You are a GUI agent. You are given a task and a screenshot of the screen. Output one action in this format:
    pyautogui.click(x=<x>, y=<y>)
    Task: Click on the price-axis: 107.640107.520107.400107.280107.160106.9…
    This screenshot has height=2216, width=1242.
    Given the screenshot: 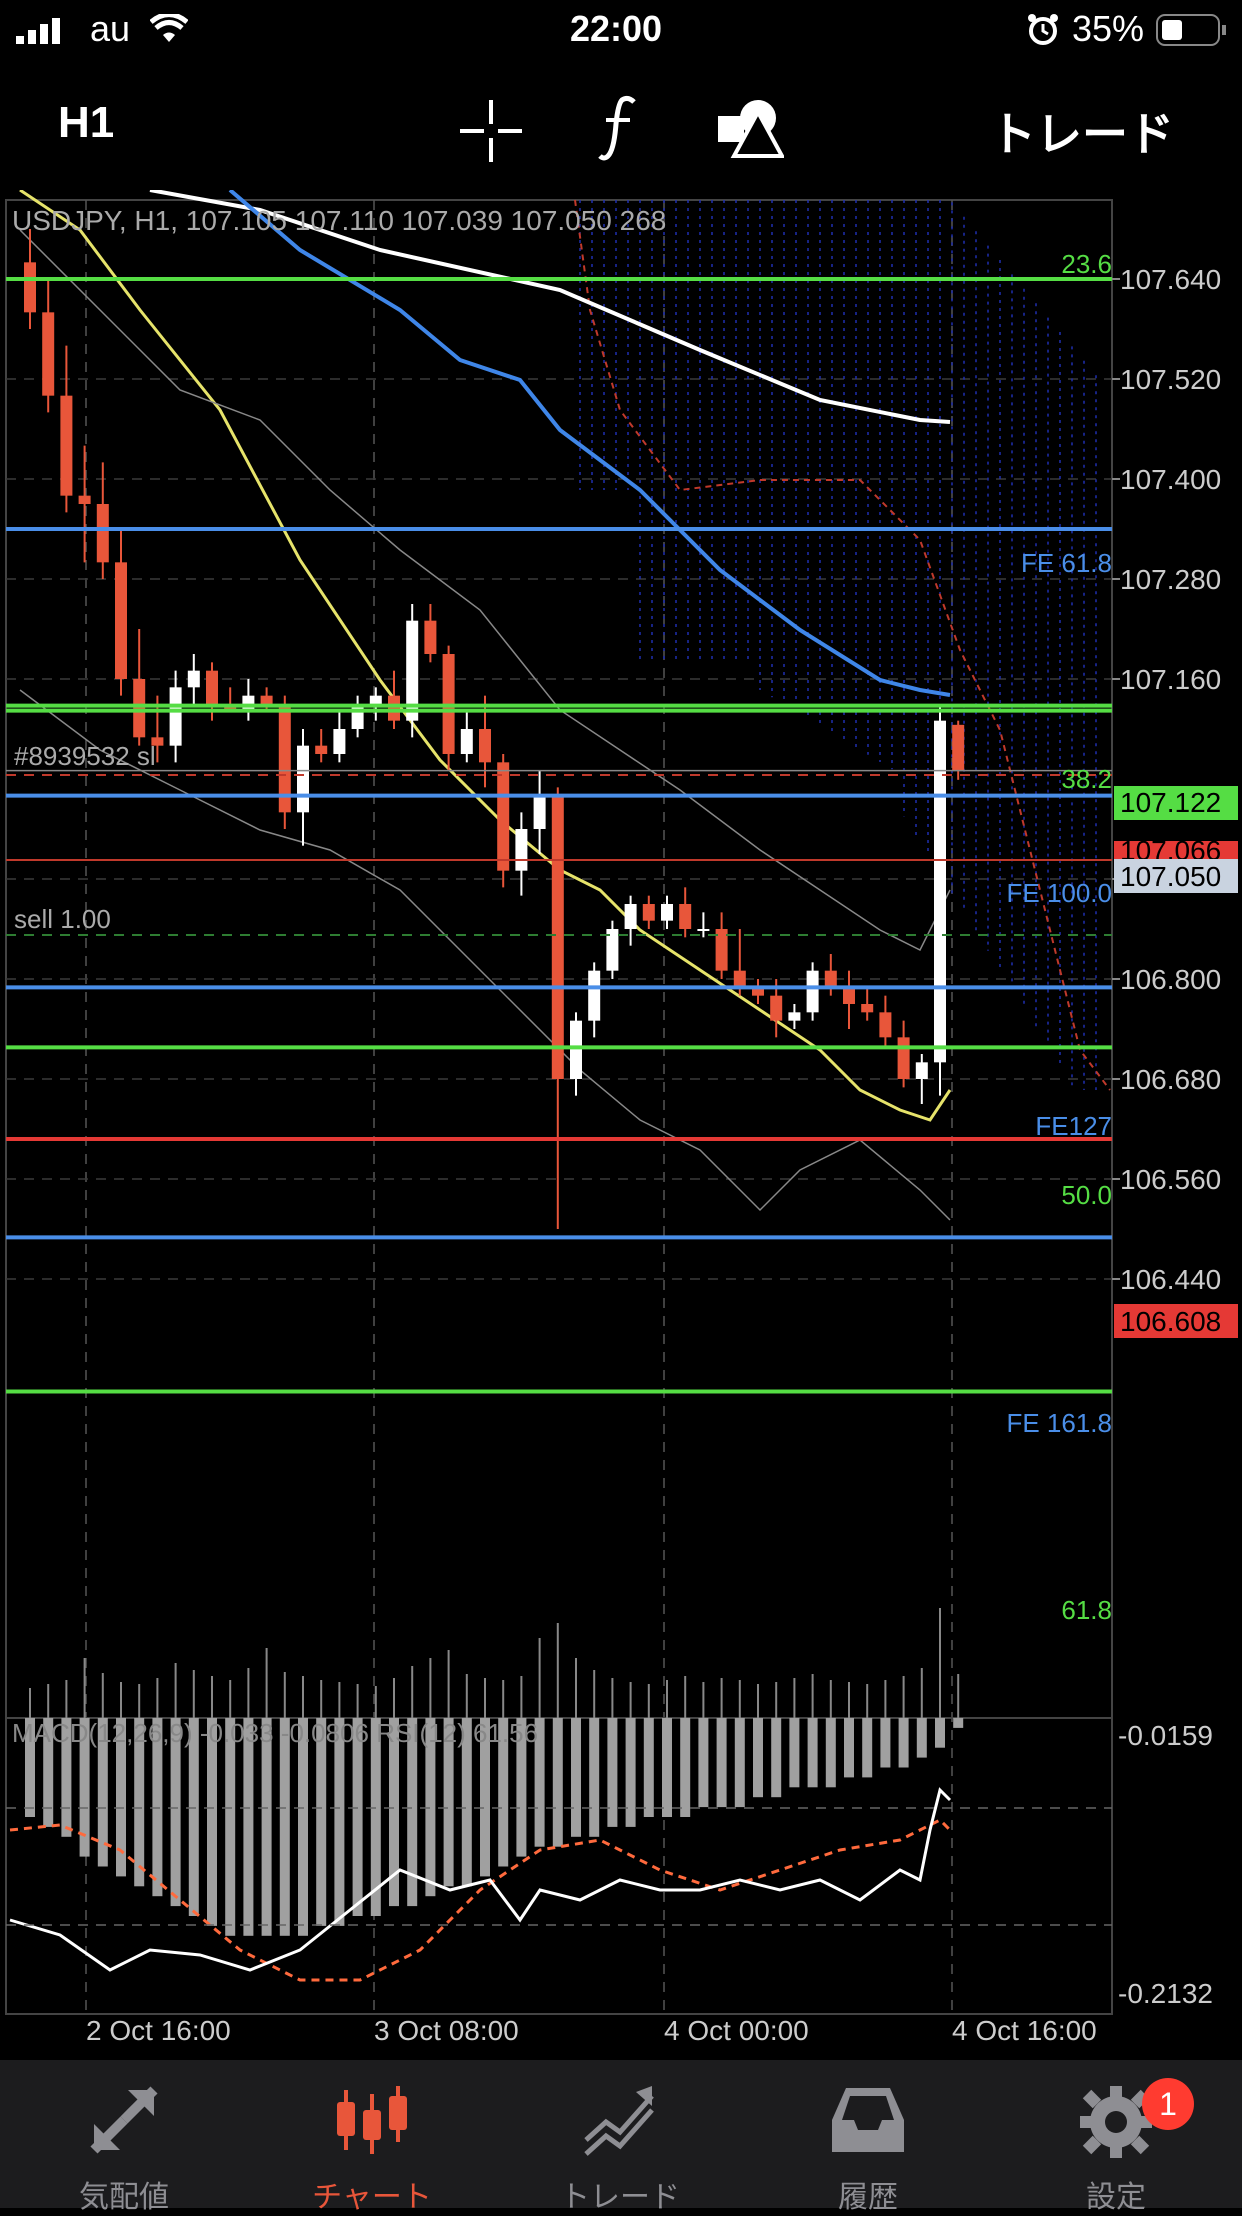 What is the action you would take?
    pyautogui.click(x=1166, y=779)
    